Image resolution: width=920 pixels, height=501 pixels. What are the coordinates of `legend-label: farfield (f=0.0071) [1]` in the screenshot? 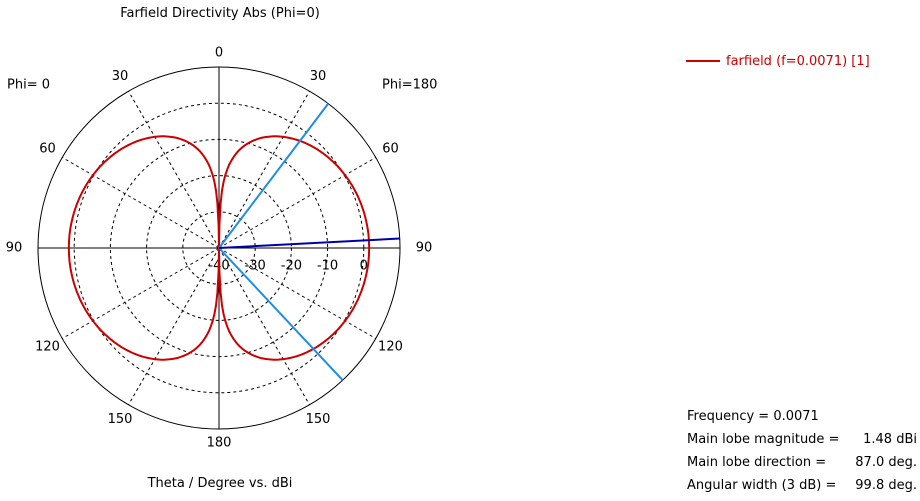 It's located at (798, 61).